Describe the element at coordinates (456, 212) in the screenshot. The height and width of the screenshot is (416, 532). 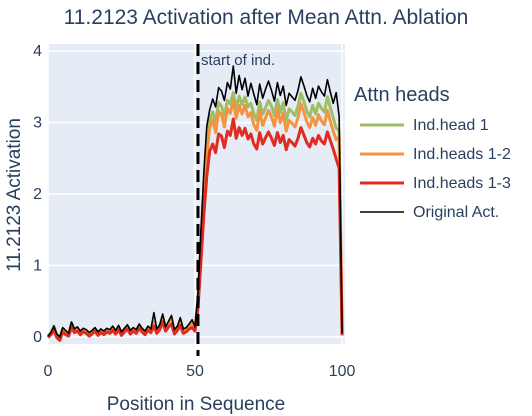
I see `legend-label: Original Act.` at that location.